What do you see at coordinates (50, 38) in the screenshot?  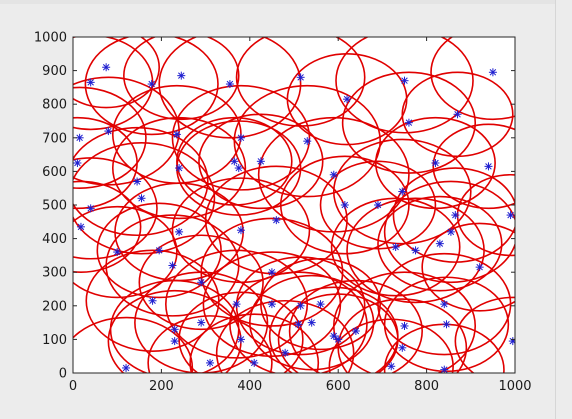 I see `y-tick-label: 1000` at bounding box center [50, 38].